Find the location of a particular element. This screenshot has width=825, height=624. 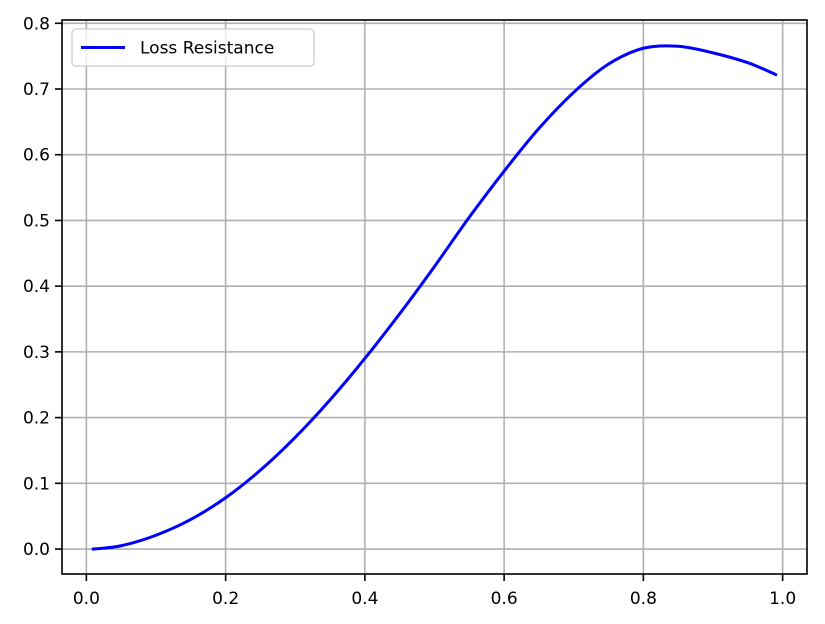

y-tick-label: 0.2 is located at coordinates (36, 419).